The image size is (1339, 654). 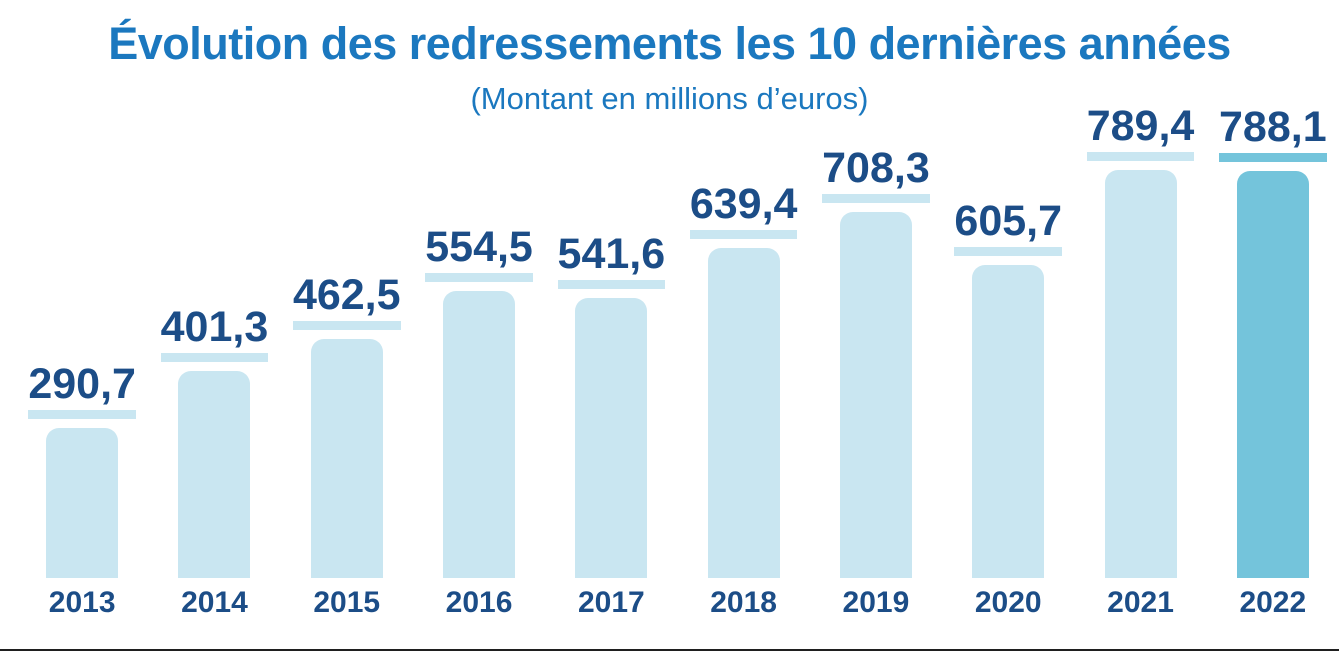 I want to click on value-text: 789,4, so click(x=1140, y=126).